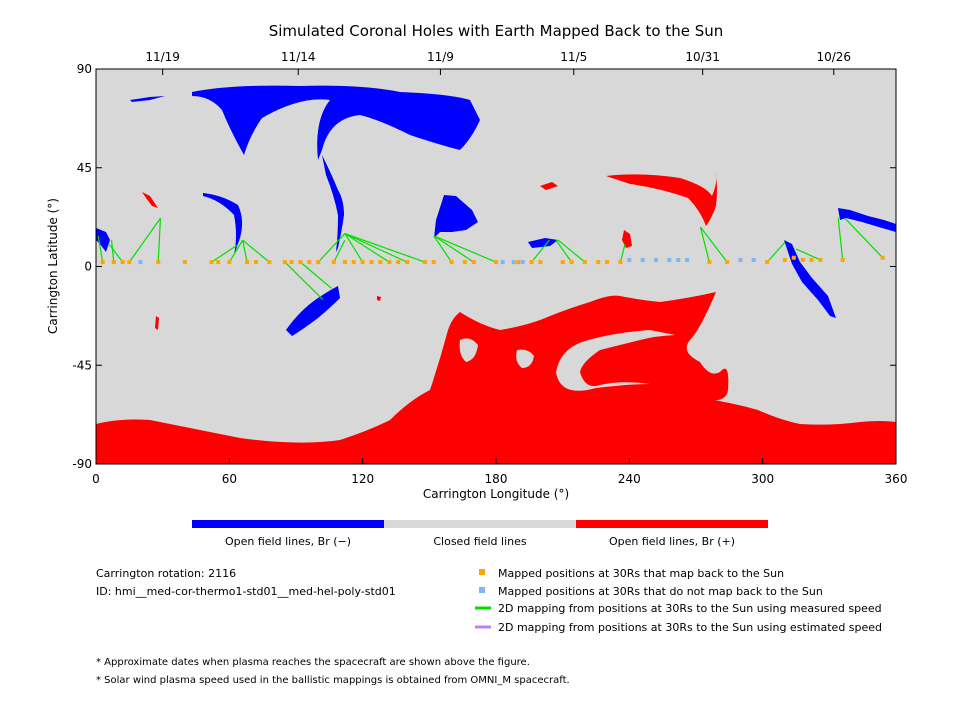  I want to click on legend-marker-unmapped, so click(482, 590).